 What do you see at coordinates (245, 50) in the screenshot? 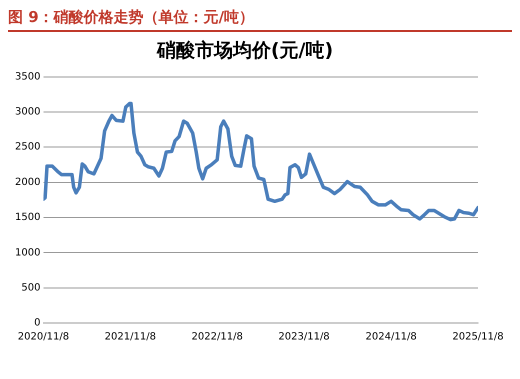
I see `chart-subtitle: 硝酸市场均价(元/吨)` at bounding box center [245, 50].